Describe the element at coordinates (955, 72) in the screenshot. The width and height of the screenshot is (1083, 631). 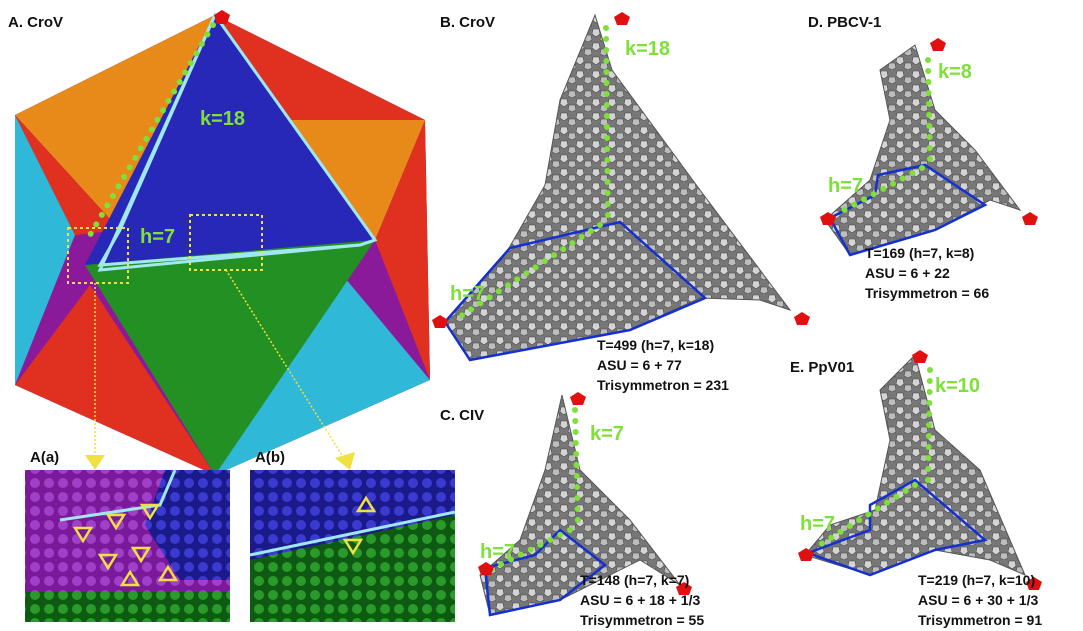
I see `k-label: k=8` at that location.